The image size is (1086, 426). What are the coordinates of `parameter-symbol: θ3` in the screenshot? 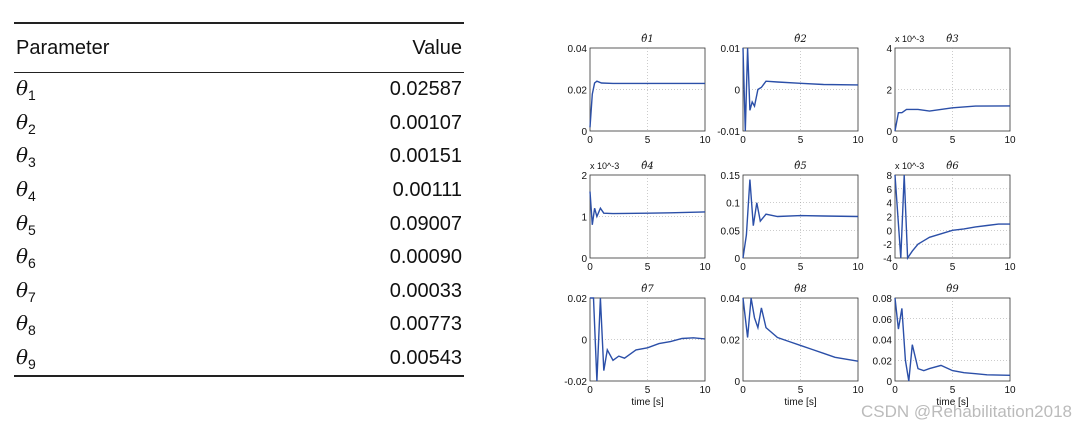 It's located at (26, 156).